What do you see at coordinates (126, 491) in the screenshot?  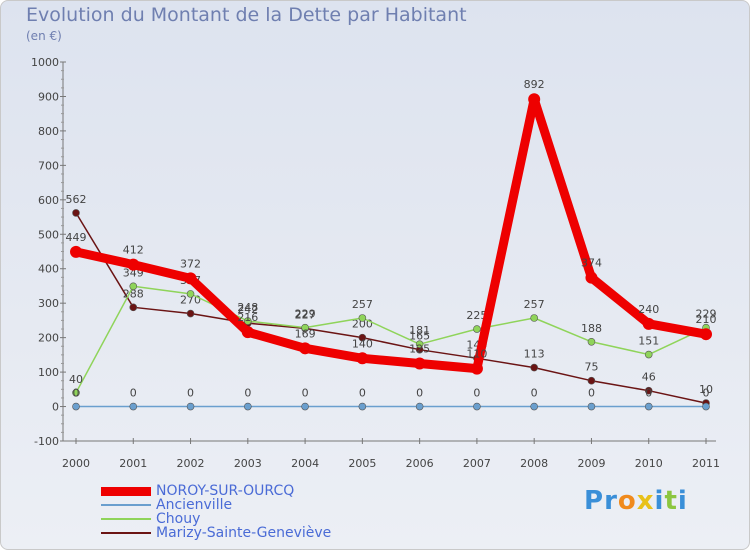 I see `legend-swatch-noroy` at bounding box center [126, 491].